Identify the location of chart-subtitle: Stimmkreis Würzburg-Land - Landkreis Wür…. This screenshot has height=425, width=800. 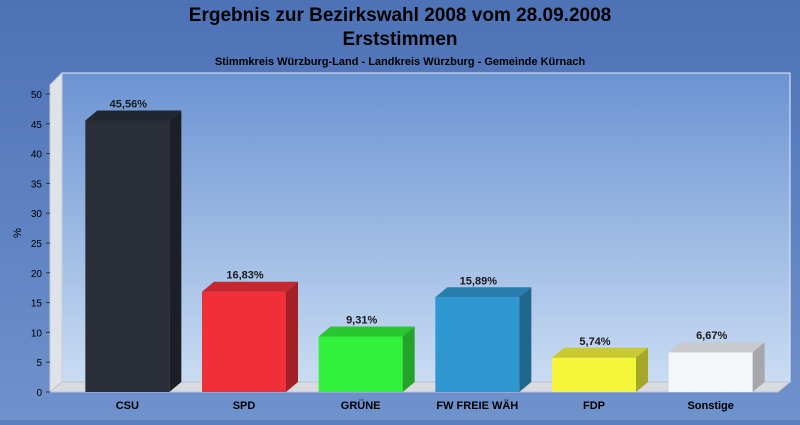
(400, 62).